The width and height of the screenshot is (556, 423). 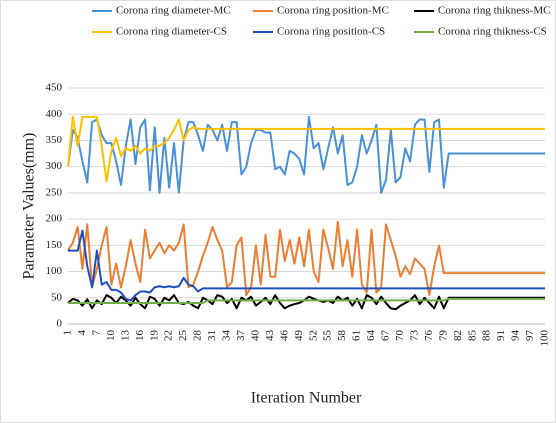 I want to click on legend-label: Corona ring position-MC, so click(x=333, y=11).